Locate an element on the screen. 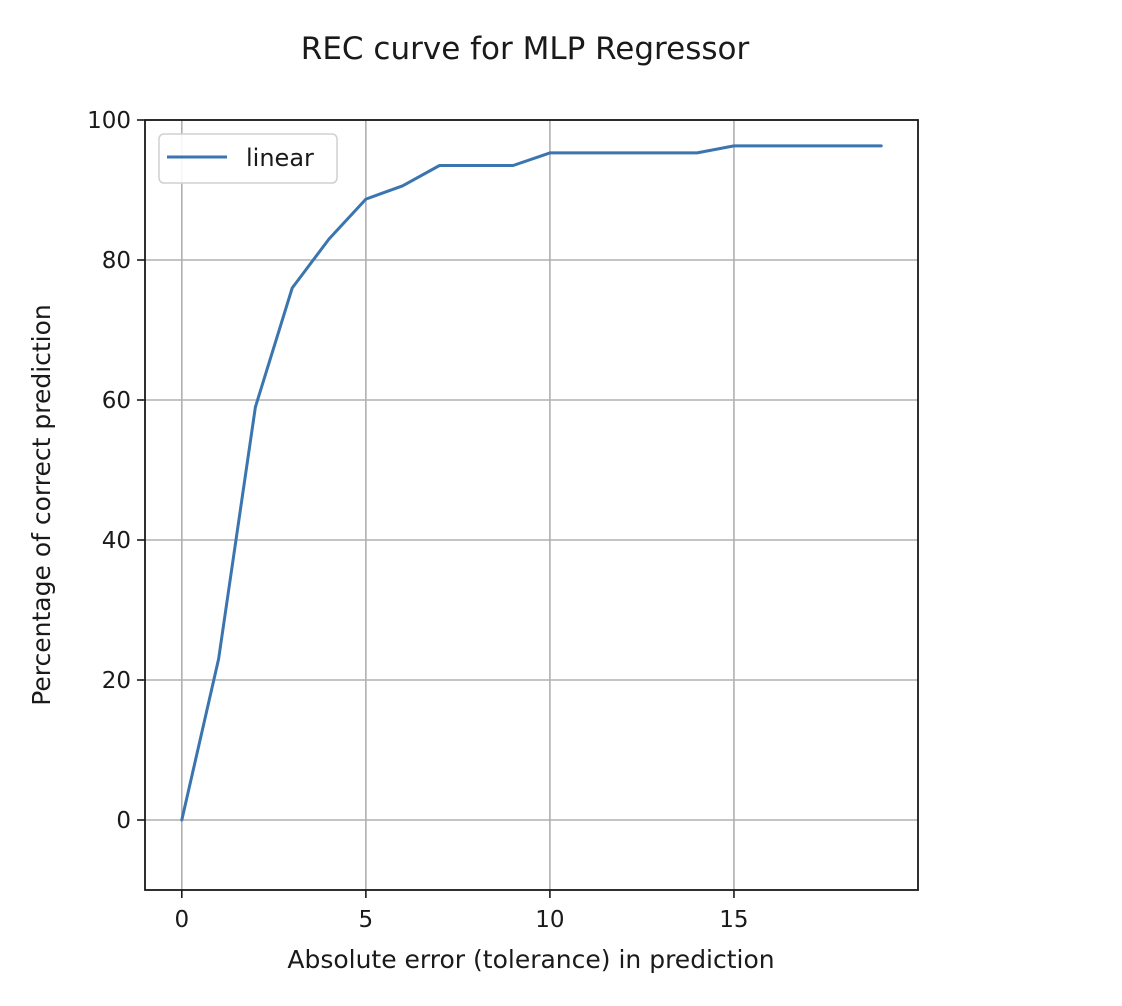 The height and width of the screenshot is (1006, 1122). x-axis-label: Absolute error (tolerance) in prediction is located at coordinates (530, 959).